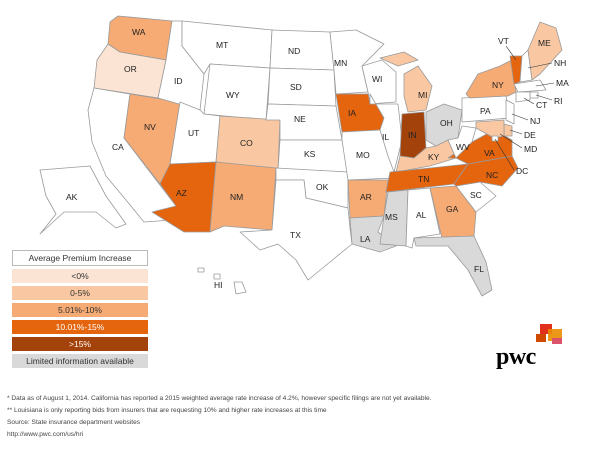 Image resolution: width=589 pixels, height=458 pixels. Describe the element at coordinates (296, 87) in the screenshot. I see `label-SD: SD` at that location.